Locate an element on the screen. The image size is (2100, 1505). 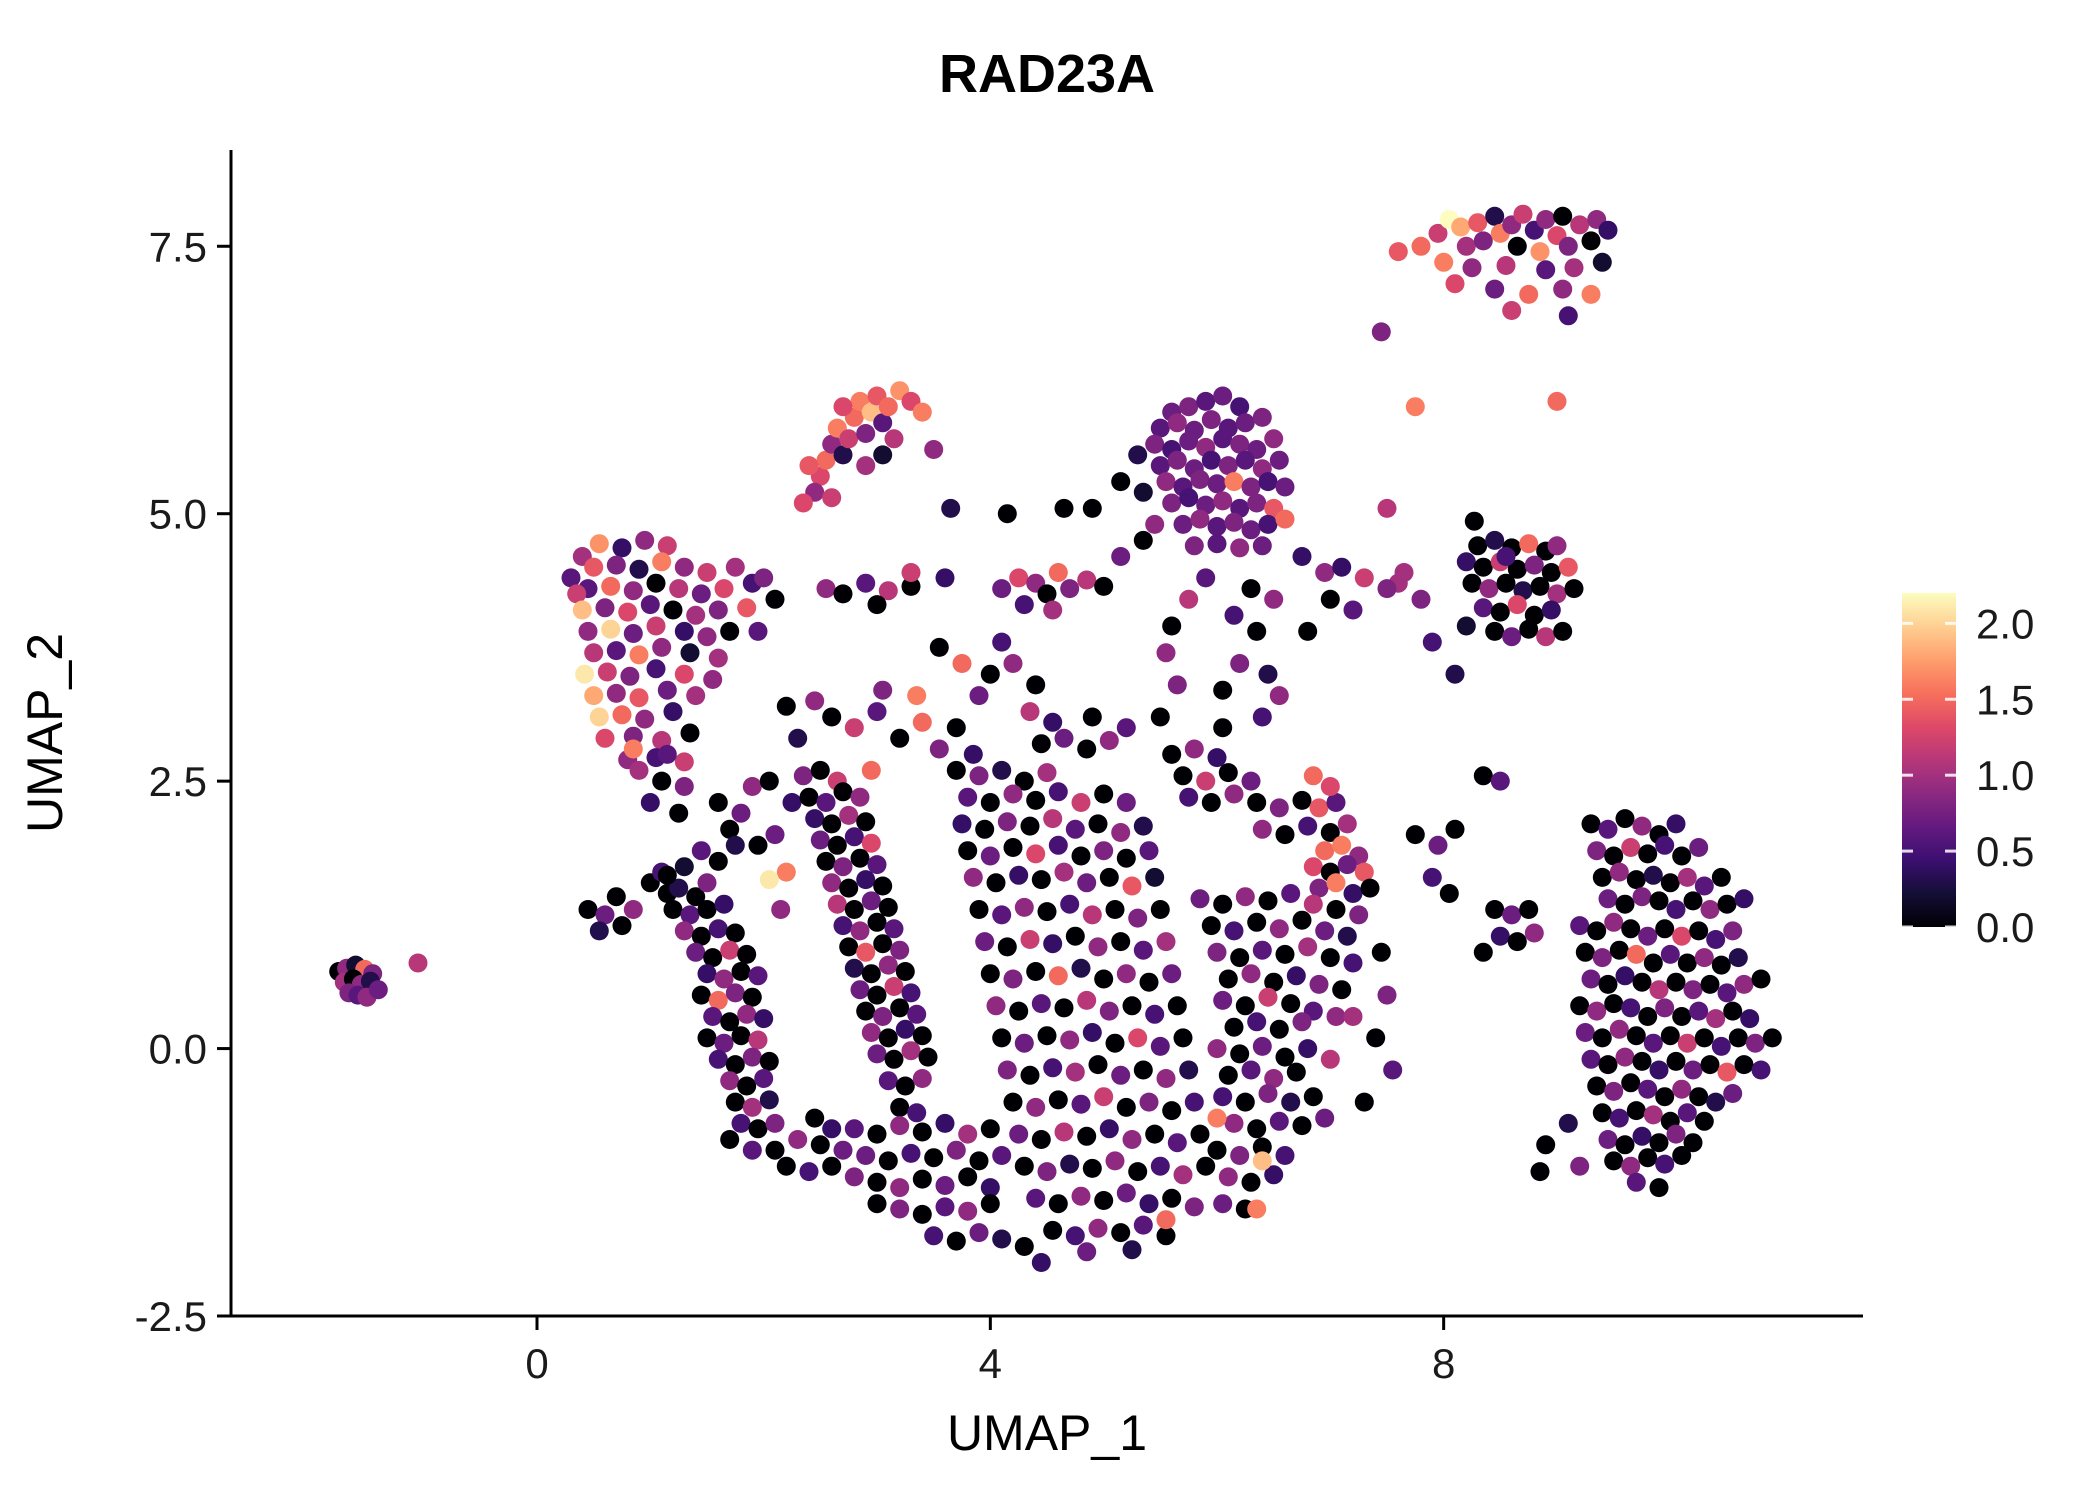
colorbar-tick-label: 0.0 is located at coordinates (2005, 927).